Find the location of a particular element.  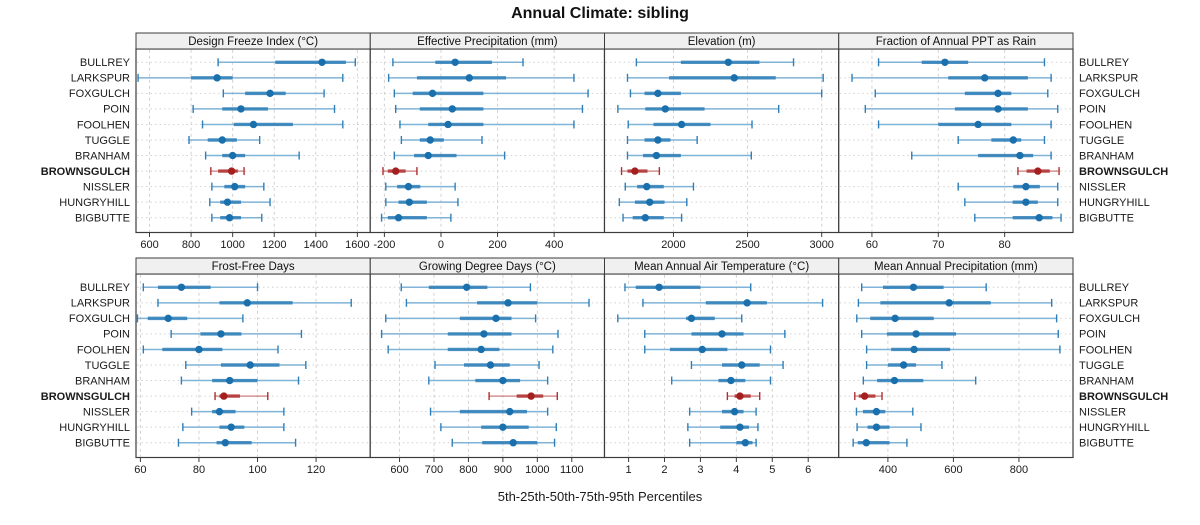

axis-tick-label: 60 is located at coordinates (140, 470).